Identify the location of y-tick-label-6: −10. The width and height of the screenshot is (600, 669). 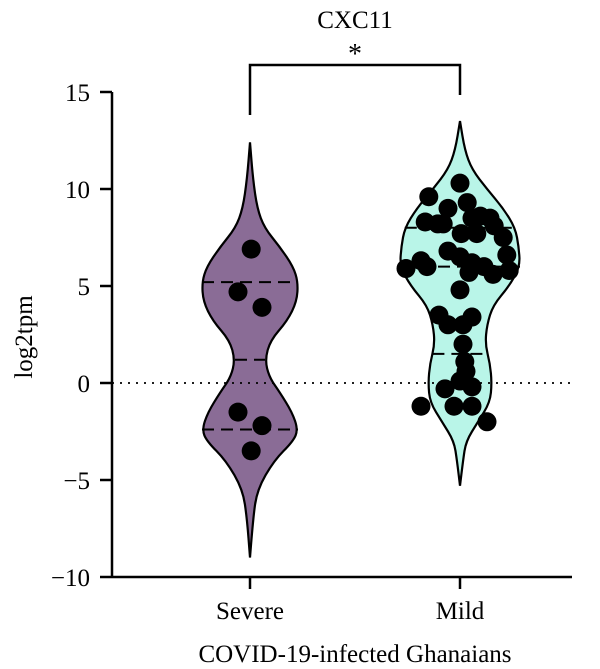
(70, 578).